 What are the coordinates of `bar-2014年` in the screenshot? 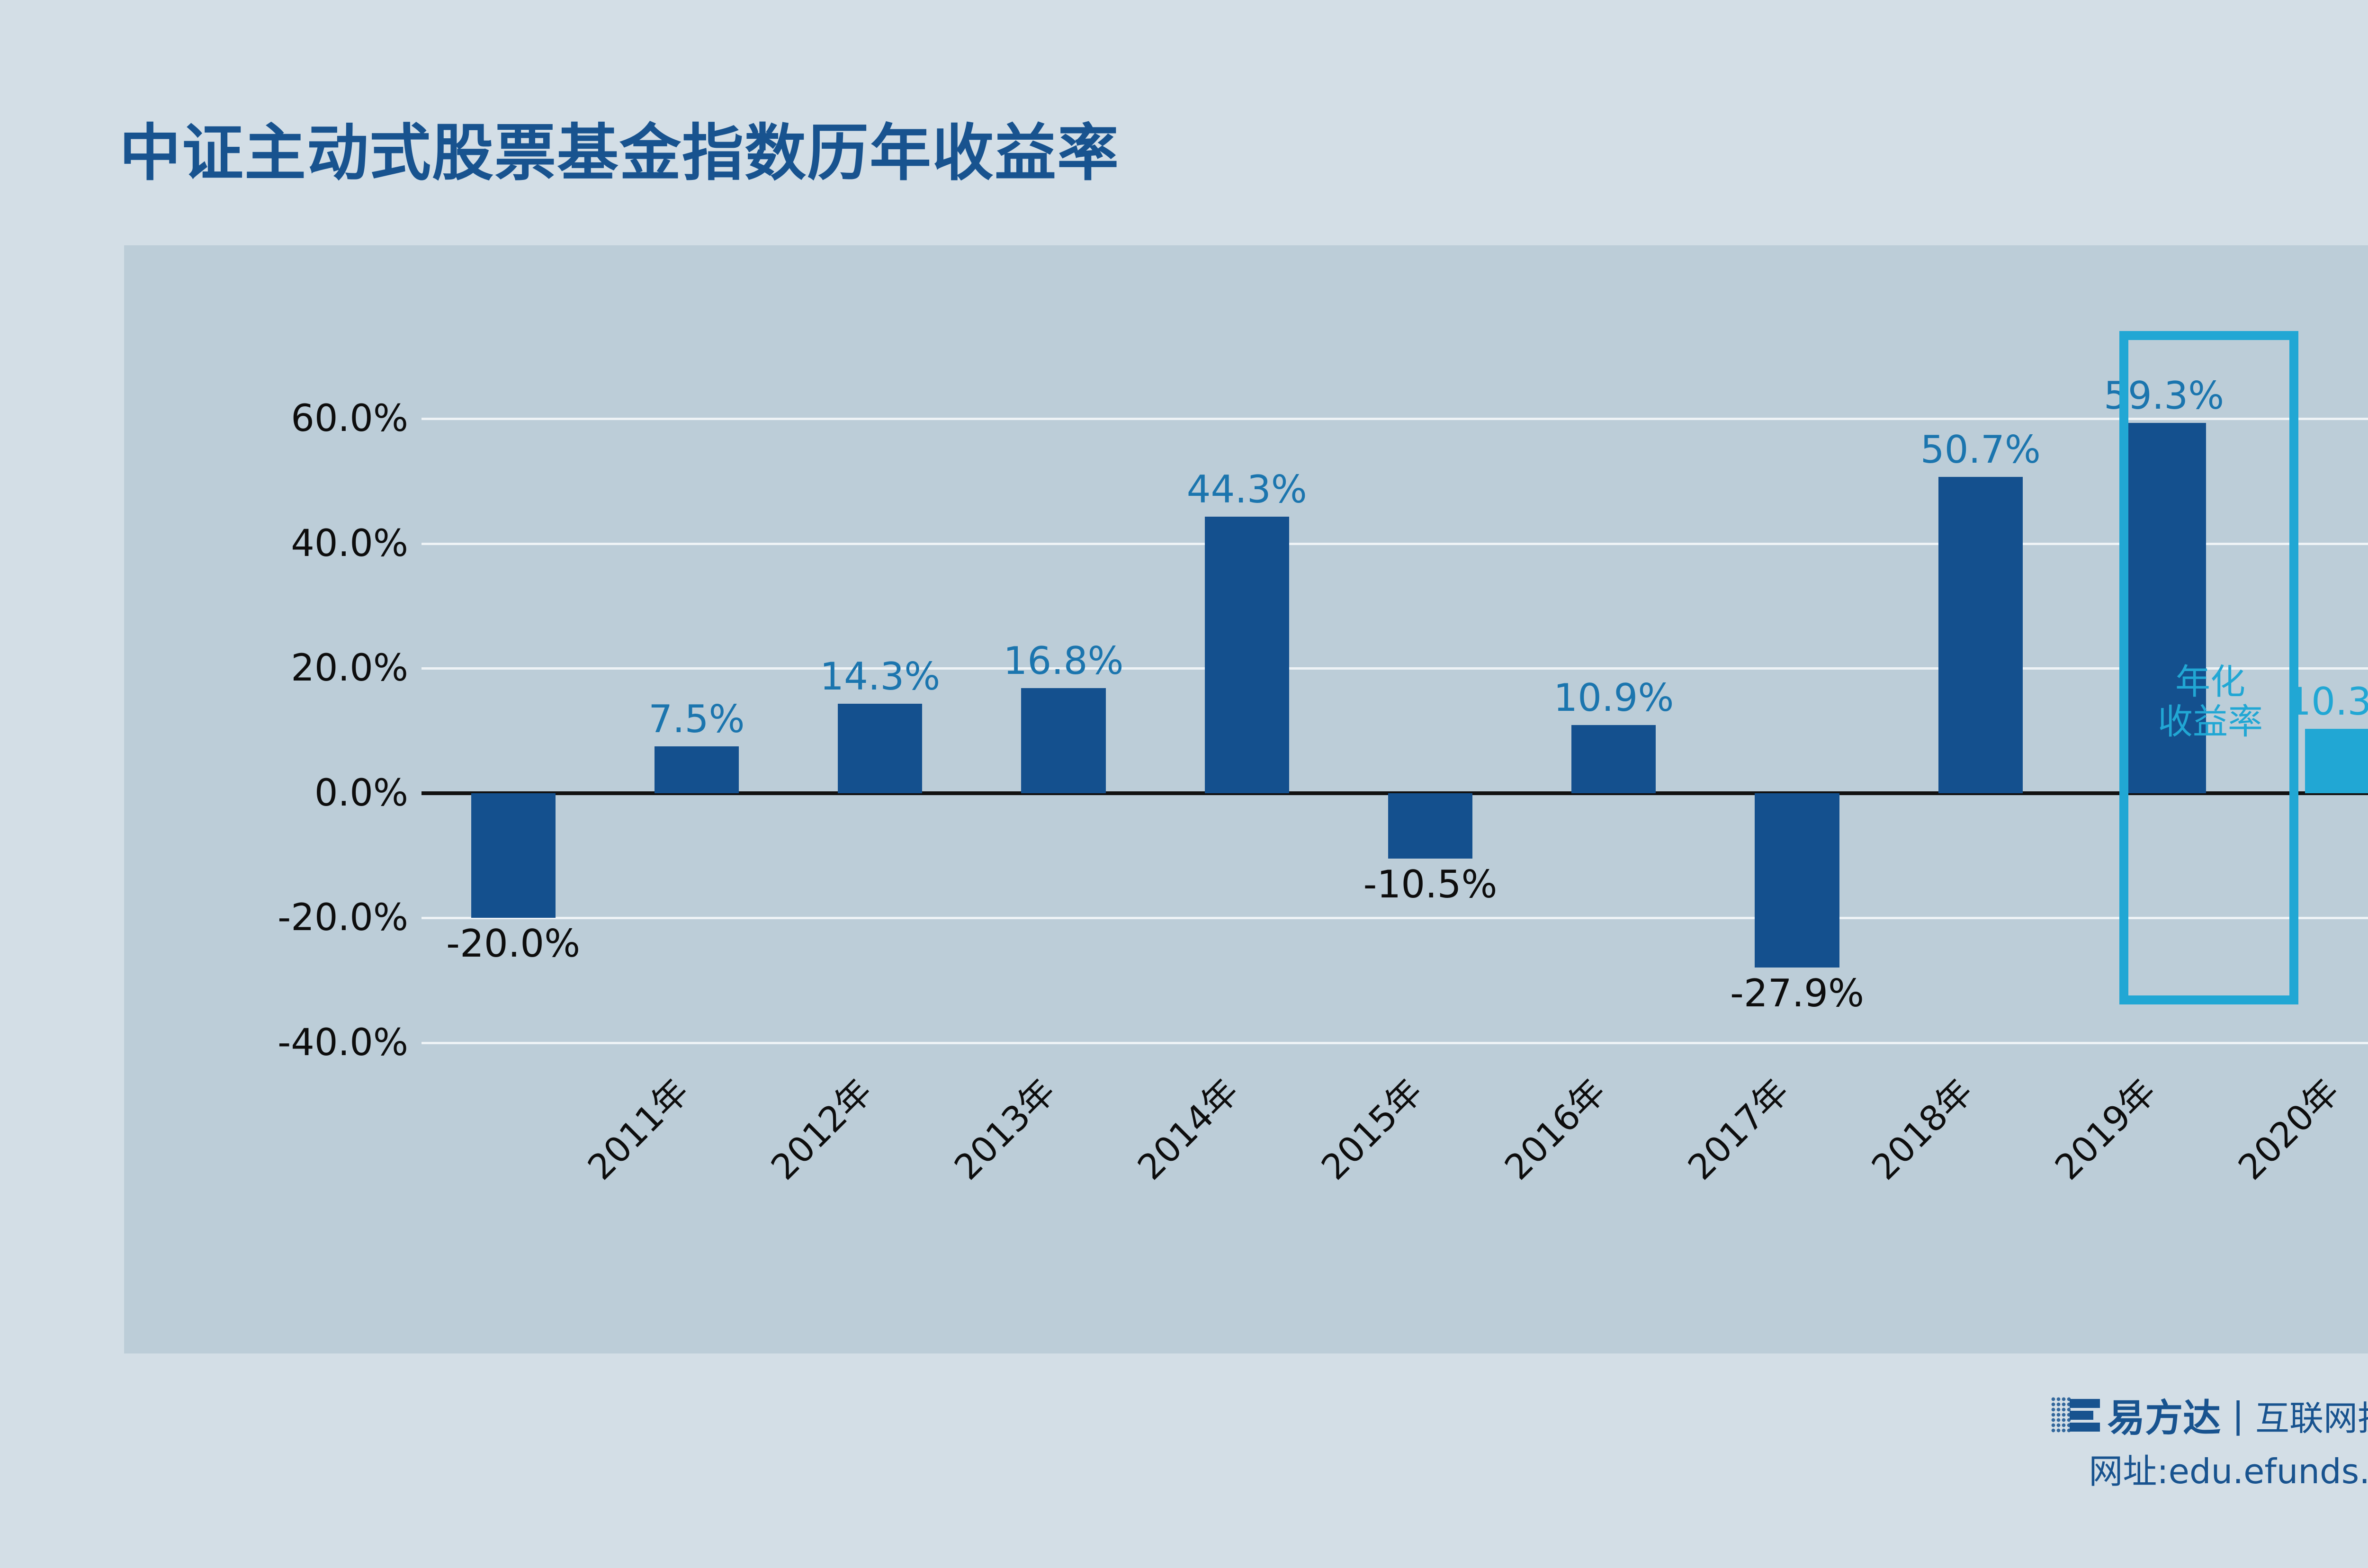 It's located at (1063, 740).